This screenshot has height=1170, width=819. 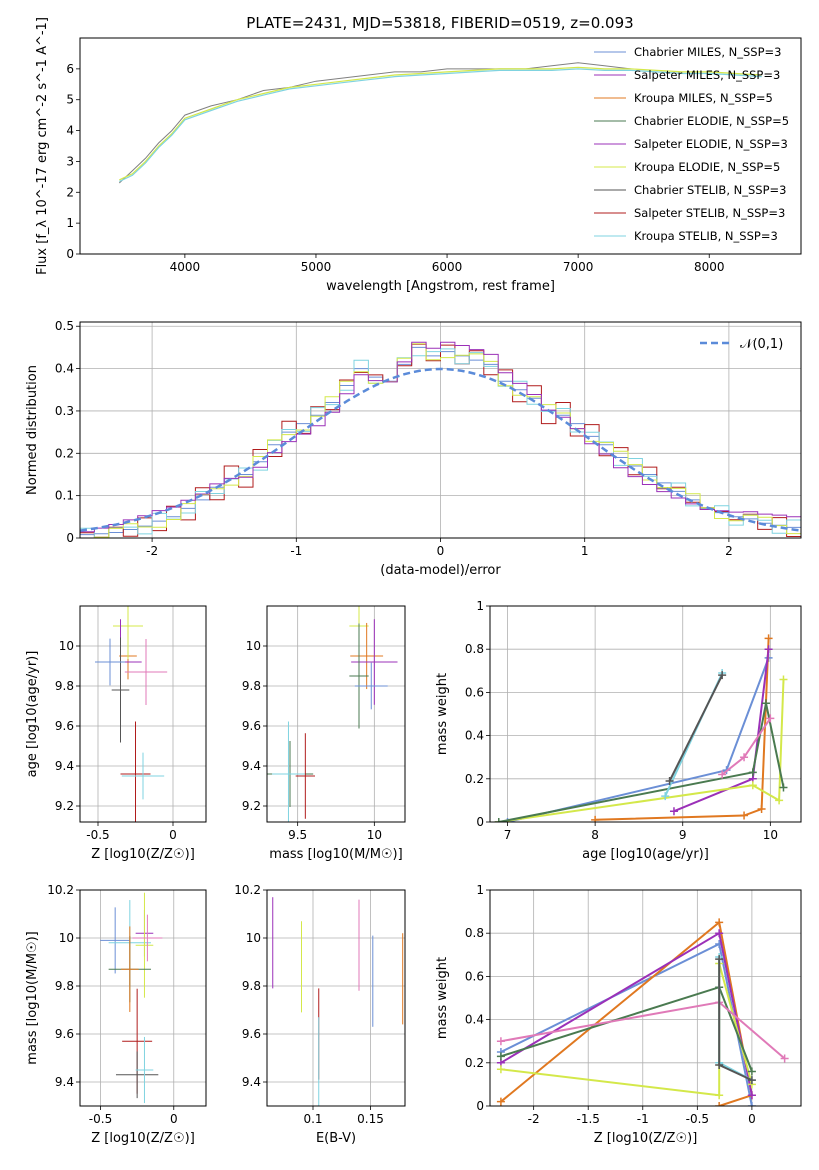 What do you see at coordinates (707, 75) in the screenshot?
I see `legend-entry: Salpeter MILES, N_SSP=3` at bounding box center [707, 75].